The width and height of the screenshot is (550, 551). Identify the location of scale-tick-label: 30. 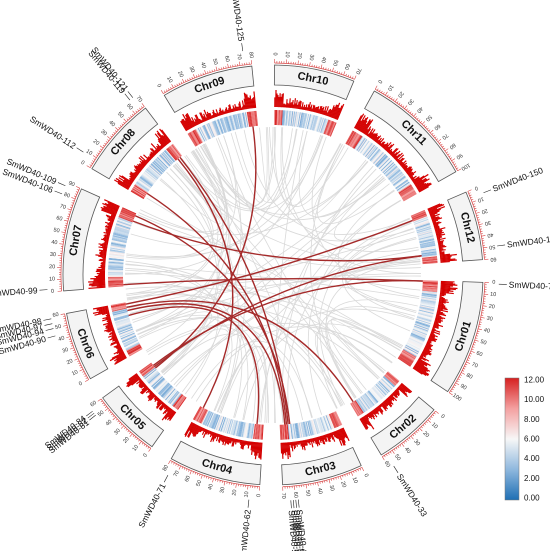
(222, 490).